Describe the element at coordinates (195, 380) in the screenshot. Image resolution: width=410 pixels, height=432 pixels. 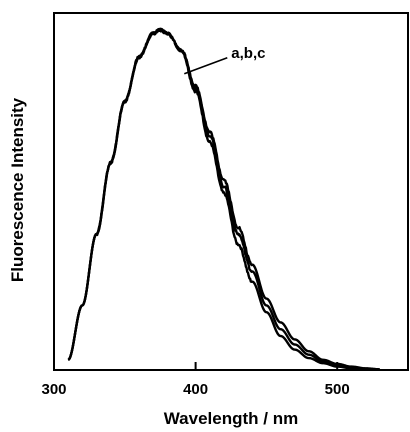
I see `x-axis-ticks: 300 400 500` at that location.